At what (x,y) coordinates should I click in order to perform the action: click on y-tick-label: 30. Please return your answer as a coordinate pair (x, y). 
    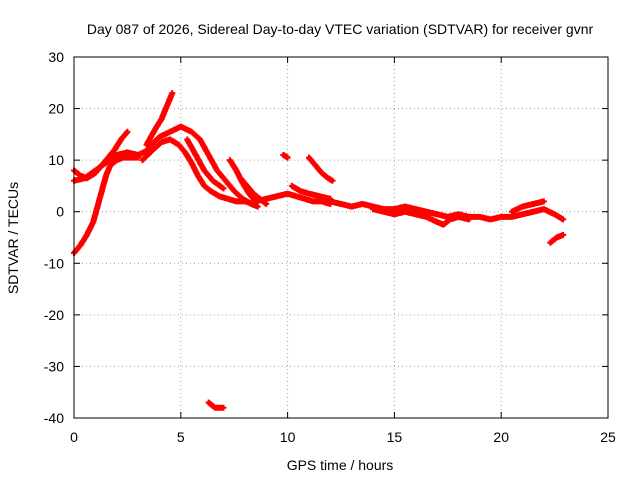
    Looking at the image, I should click on (56, 57).